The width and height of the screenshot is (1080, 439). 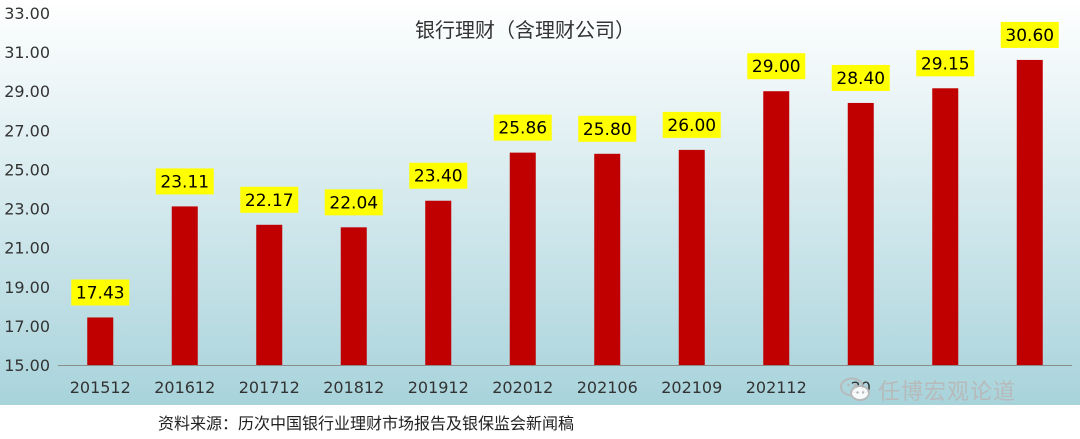 I want to click on x-tick-label: 202112, so click(x=776, y=387).